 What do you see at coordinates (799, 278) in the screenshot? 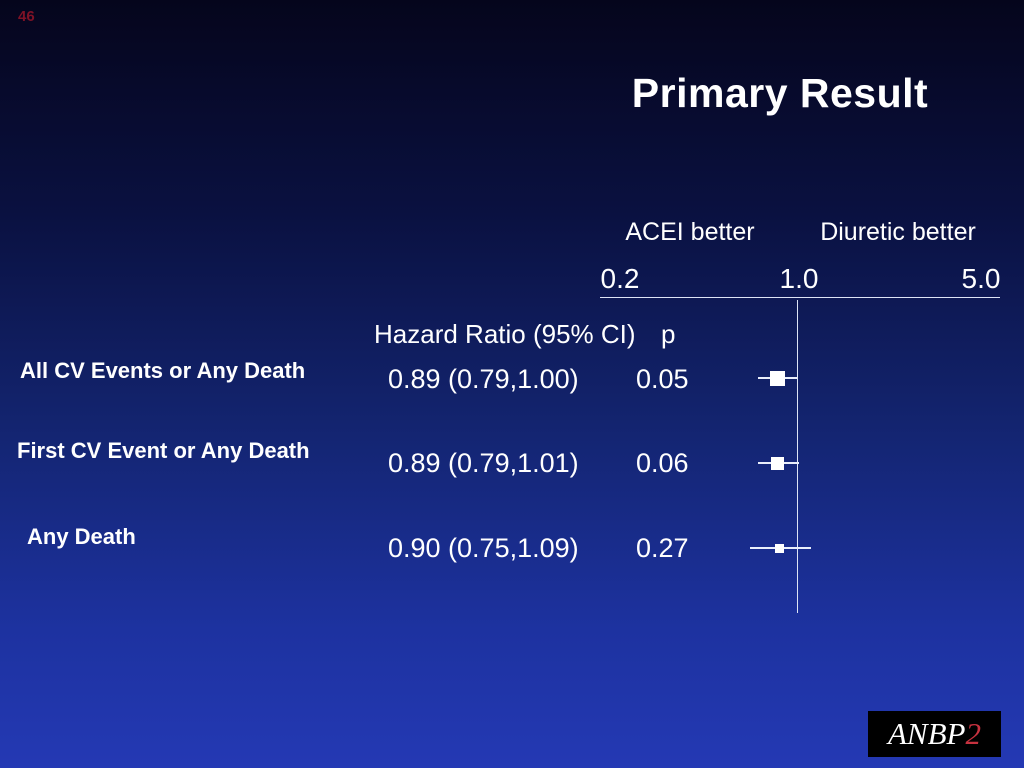
I see `axis-tick-1.0: 1.0` at bounding box center [799, 278].